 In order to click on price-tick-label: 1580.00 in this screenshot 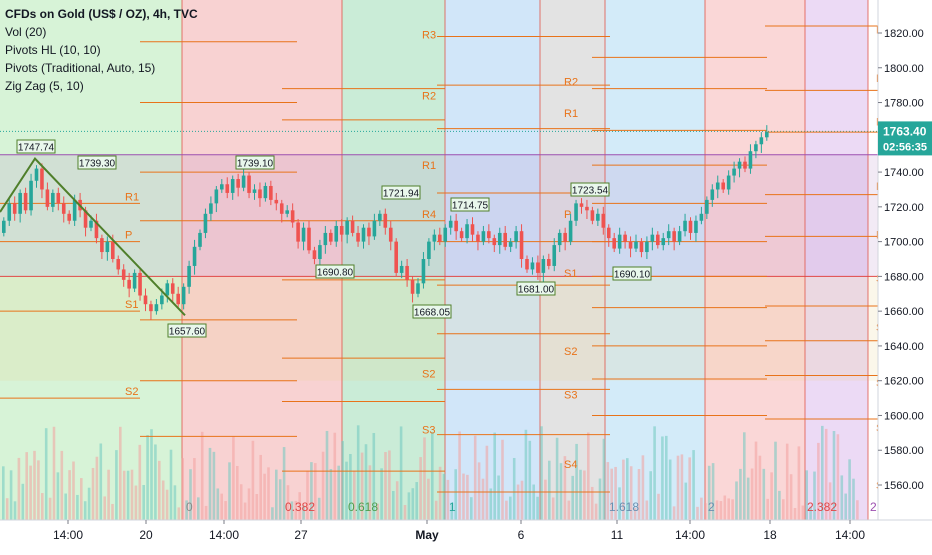, I will do `click(904, 451)`.